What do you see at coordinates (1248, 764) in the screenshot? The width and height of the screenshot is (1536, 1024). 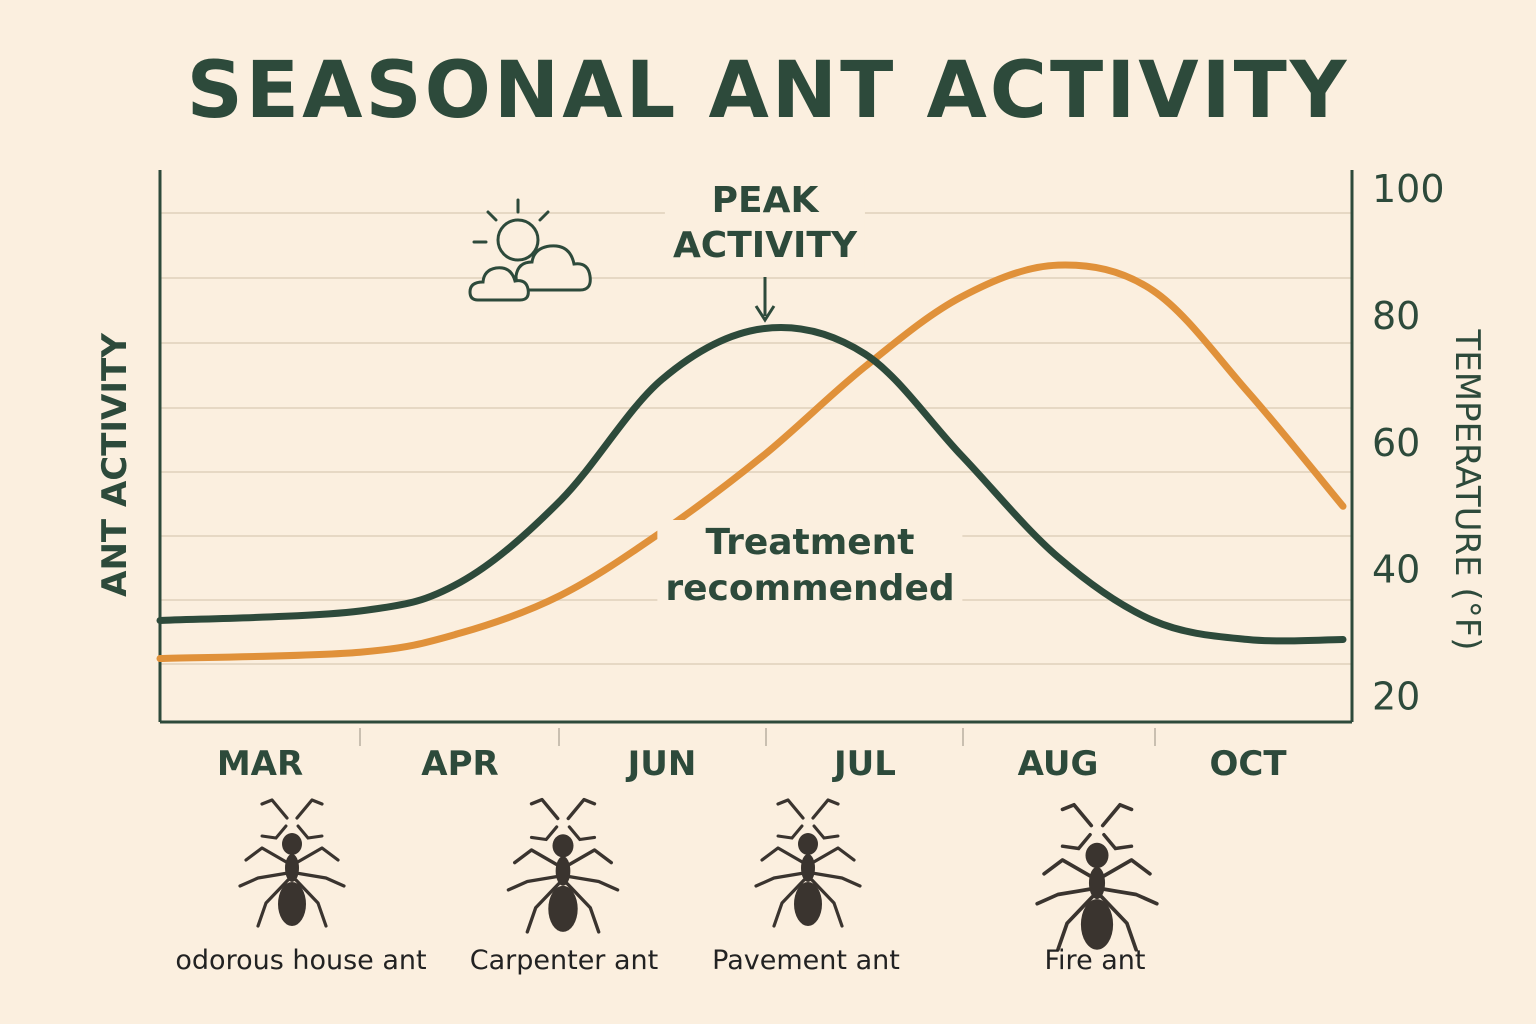 I see `x-tick-label: OCT` at bounding box center [1248, 764].